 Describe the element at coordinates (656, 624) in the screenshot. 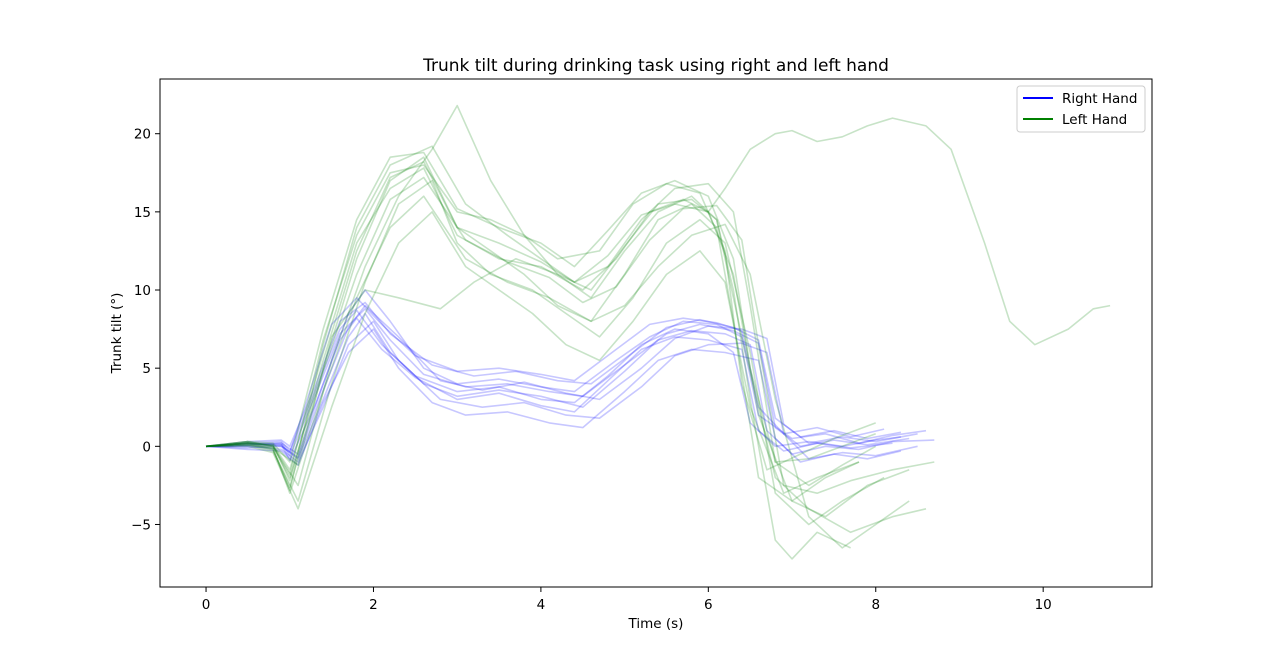

I see `x-axis-label: Time (s)` at that location.